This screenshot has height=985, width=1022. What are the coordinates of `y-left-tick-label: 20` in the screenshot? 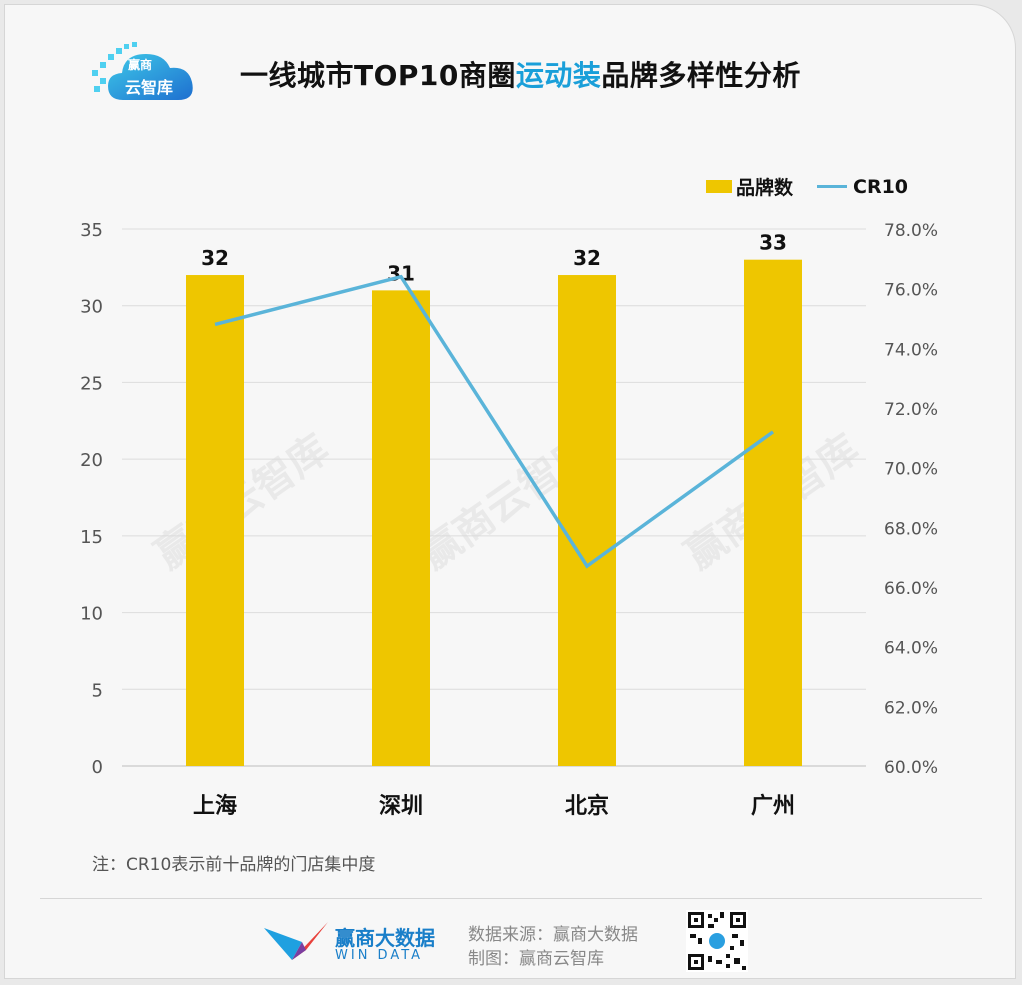 It's located at (91, 460).